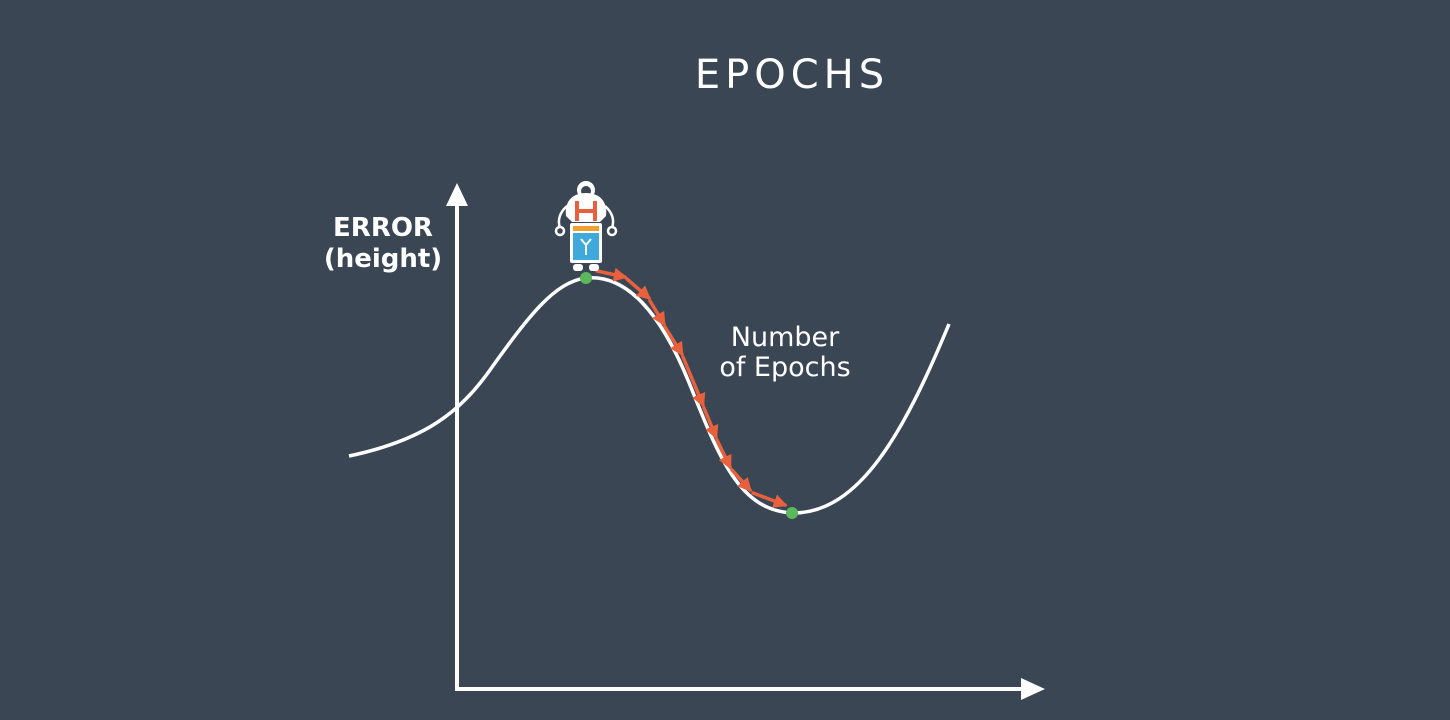 The image size is (1450, 720). I want to click on y-axis-label-line1: ERROR, so click(383, 228).